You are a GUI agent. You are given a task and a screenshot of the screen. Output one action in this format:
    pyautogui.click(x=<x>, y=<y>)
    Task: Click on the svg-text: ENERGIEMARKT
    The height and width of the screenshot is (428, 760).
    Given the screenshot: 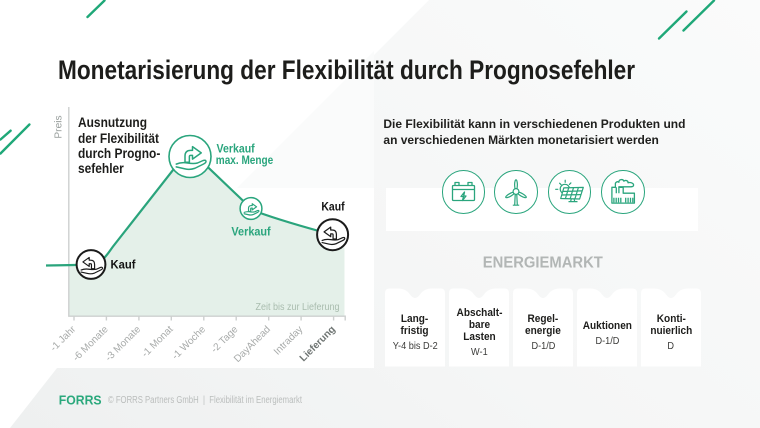 What is the action you would take?
    pyautogui.click(x=543, y=263)
    